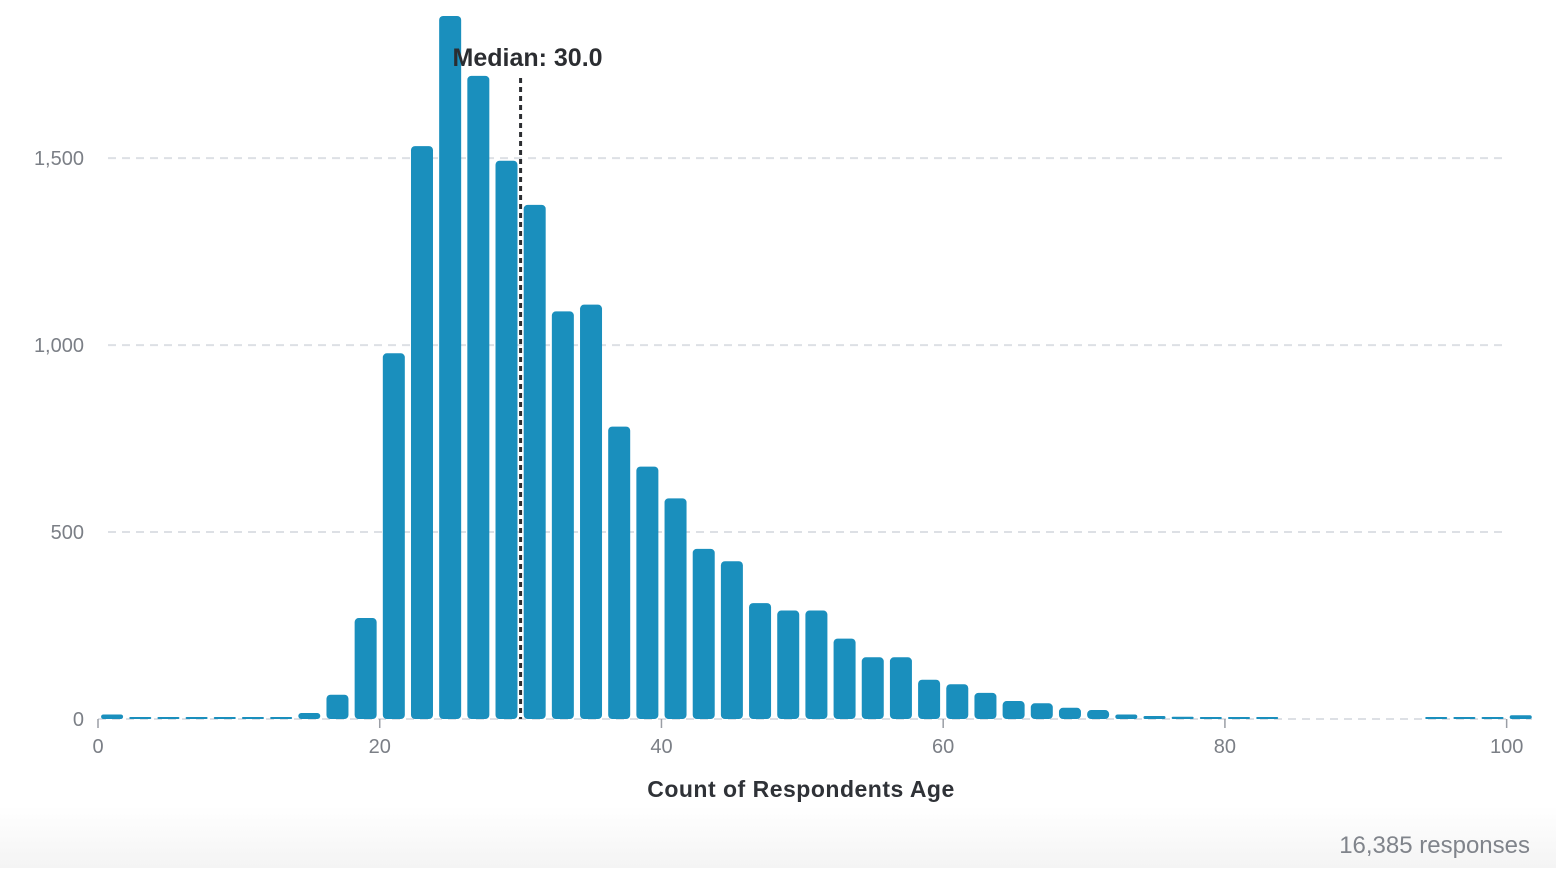 This screenshot has height=873, width=1556. Describe the element at coordinates (528, 58) in the screenshot. I see `median-label: Median: 30.0` at that location.